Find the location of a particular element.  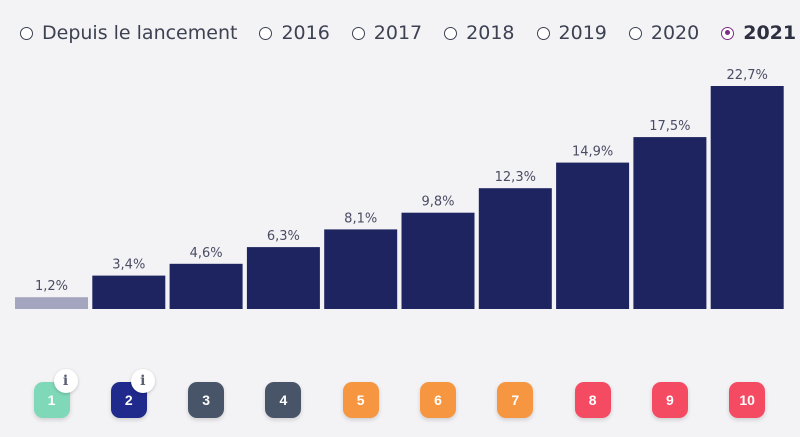

decile-badge-8: 8 is located at coordinates (592, 400).